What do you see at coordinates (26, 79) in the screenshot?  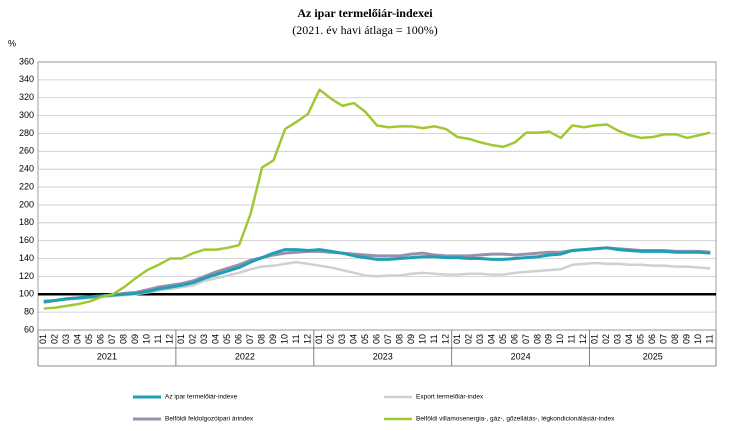 I see `y-tick-label: 340` at bounding box center [26, 79].